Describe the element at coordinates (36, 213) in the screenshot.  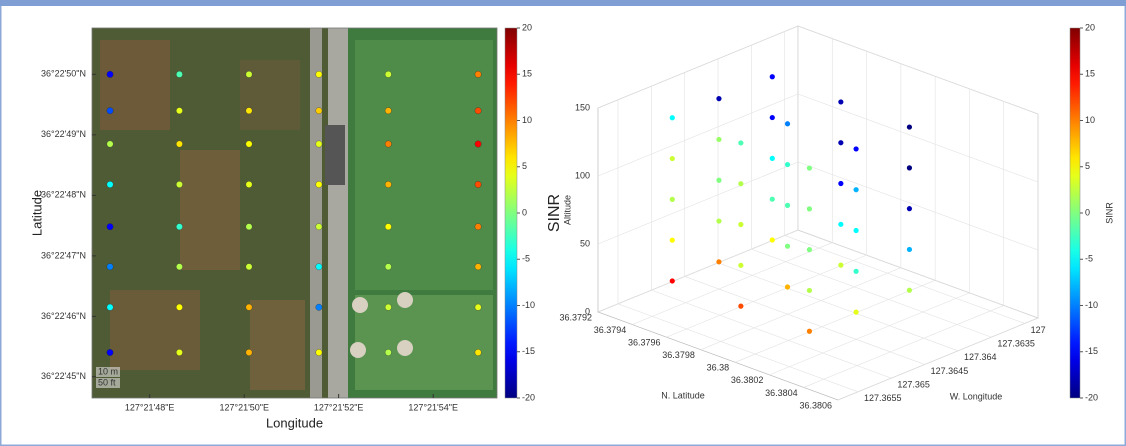
I see `y-axis-label: Latitude` at that location.